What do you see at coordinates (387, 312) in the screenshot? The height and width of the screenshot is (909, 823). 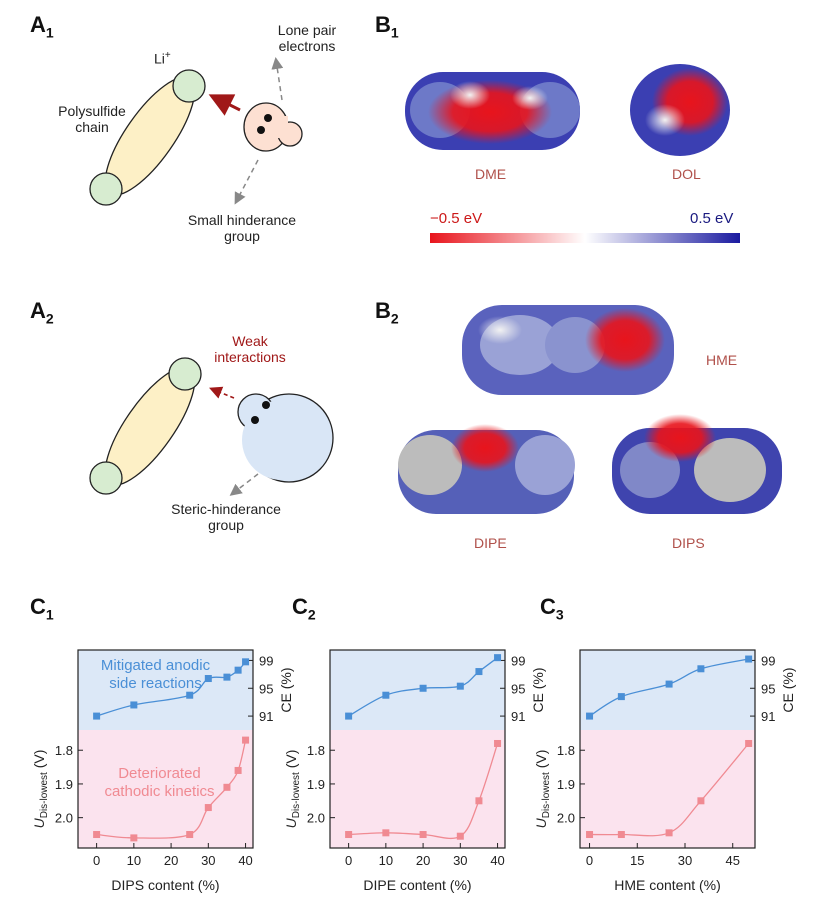 I see `panel-label-b2: B2` at bounding box center [387, 312].